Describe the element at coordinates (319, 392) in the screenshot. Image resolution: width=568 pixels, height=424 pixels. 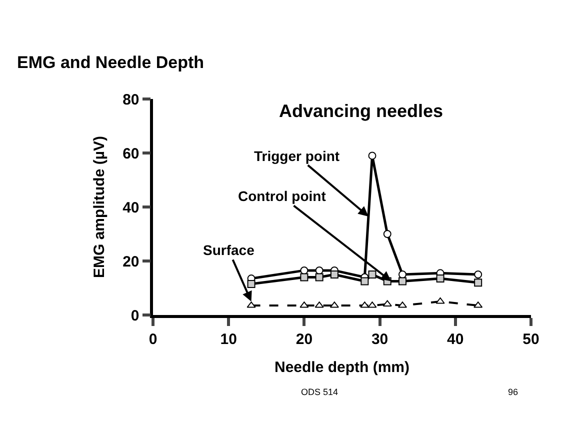
I see `text: ODS 514` at that location.